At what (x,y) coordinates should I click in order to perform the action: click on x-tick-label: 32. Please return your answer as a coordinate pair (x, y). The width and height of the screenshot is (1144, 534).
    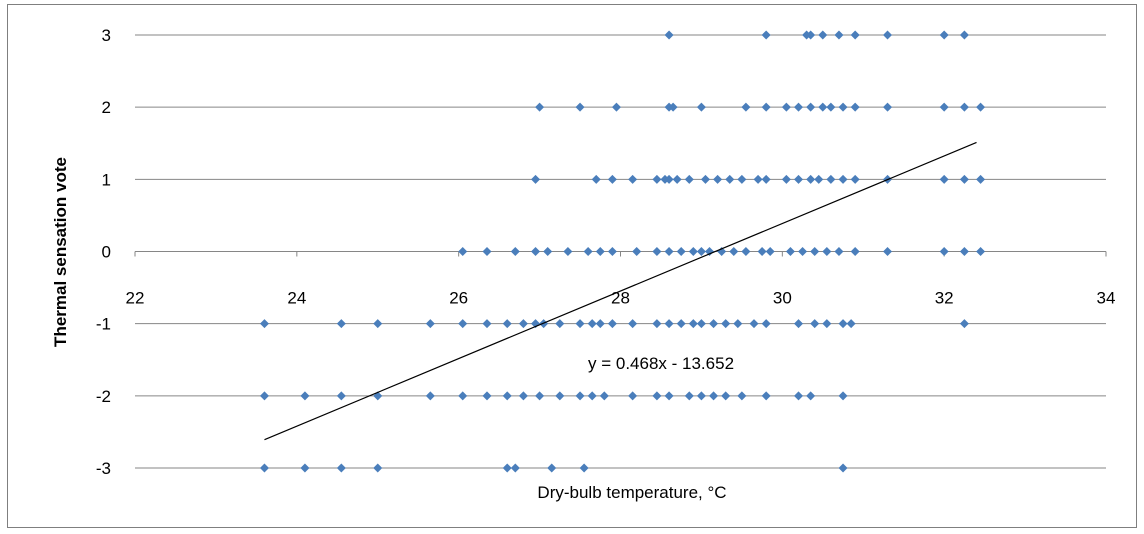
    Looking at the image, I should click on (944, 298).